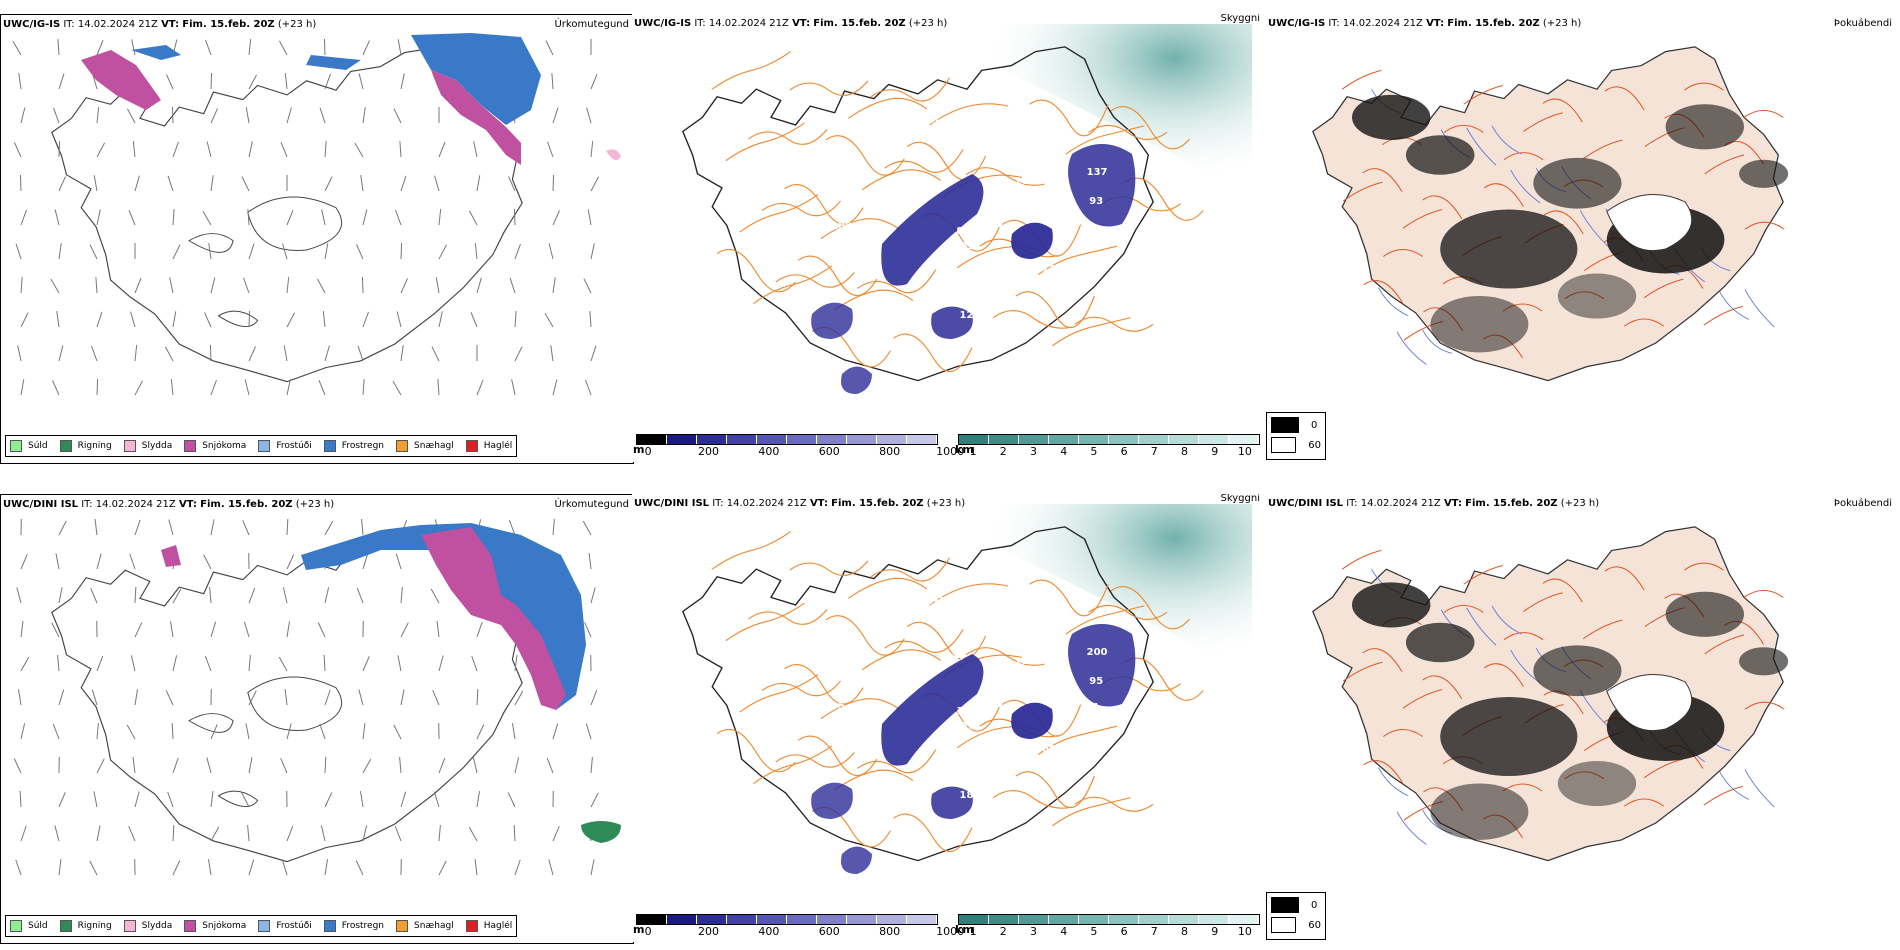  Describe the element at coordinates (917, 214) in the screenshot. I see `coastline` at that location.